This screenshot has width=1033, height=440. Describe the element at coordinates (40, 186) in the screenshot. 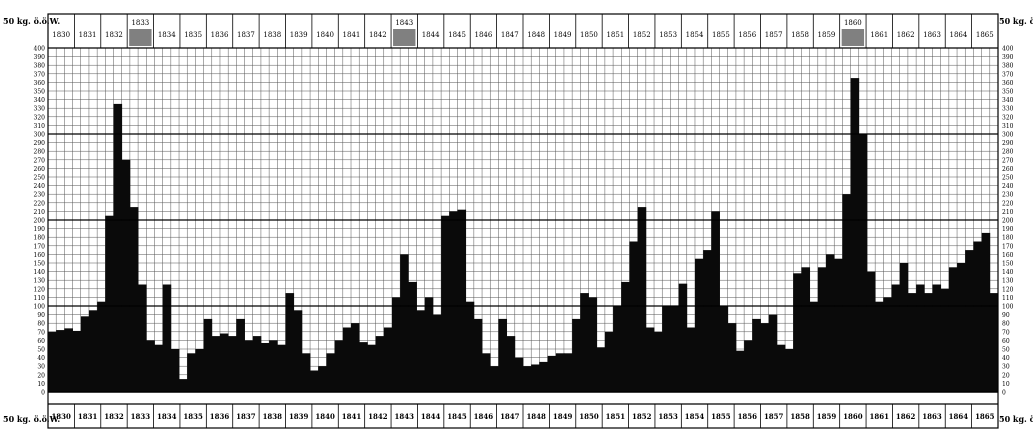

I see `y-tick-label-left: 240` at that location.